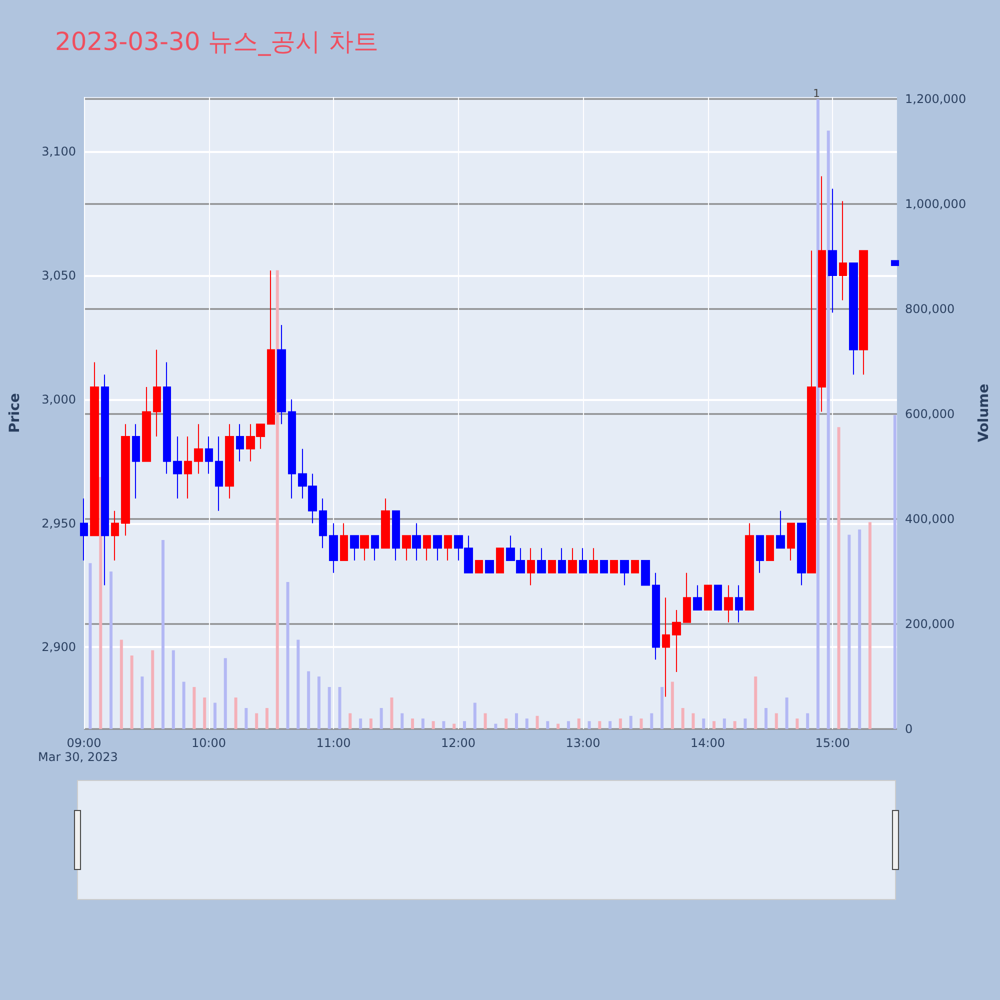 The image size is (1000, 1000). I want to click on chart-title: 2023-03-30 뉴스_공시 차트, so click(217, 41).